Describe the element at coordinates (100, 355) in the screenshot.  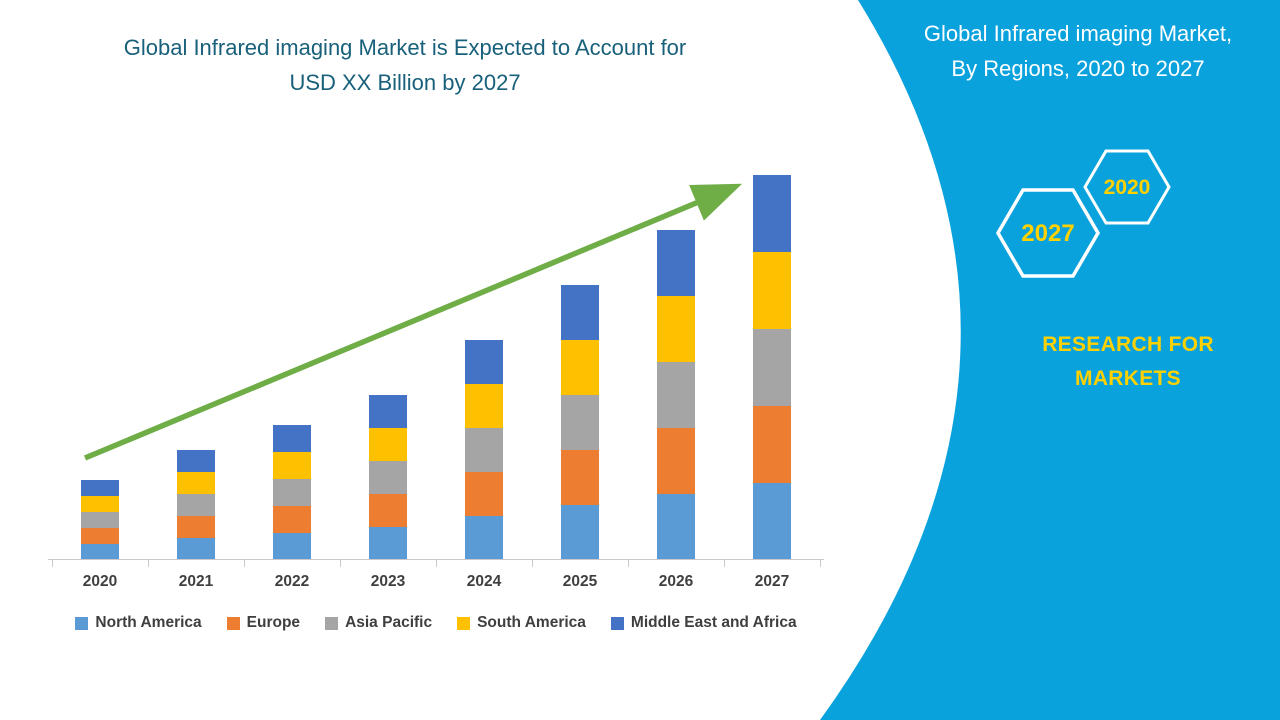
I see `bar-slot-2020` at that location.